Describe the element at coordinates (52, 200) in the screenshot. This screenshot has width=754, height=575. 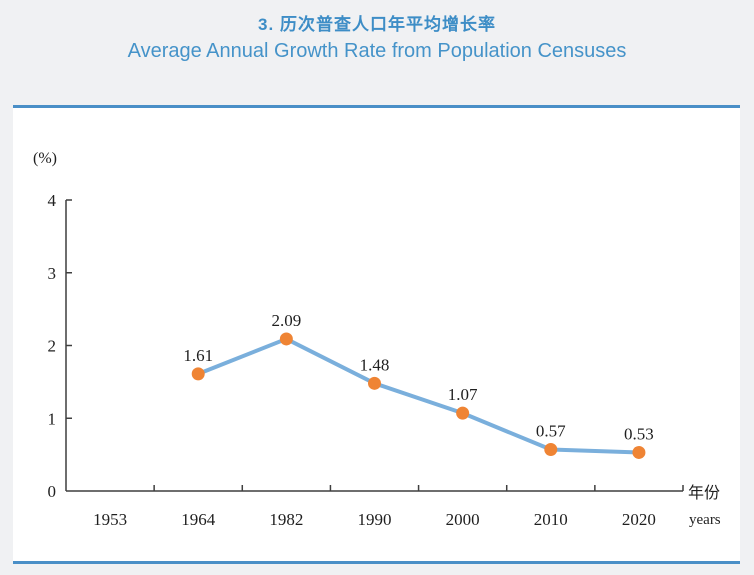
I see `y-tick-label: 4` at that location.